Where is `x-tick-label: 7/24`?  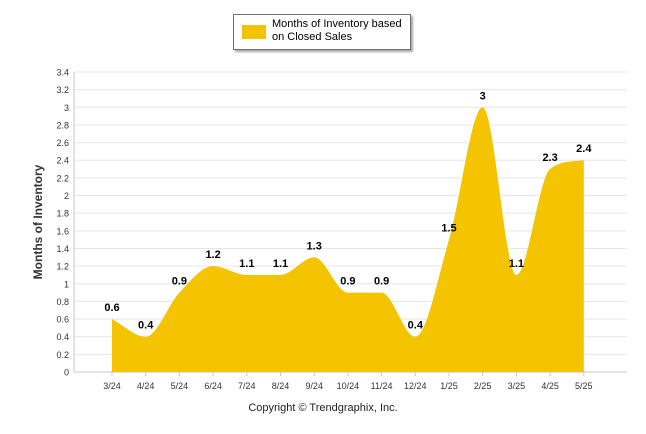 x-tick-label: 7/24 is located at coordinates (247, 386).